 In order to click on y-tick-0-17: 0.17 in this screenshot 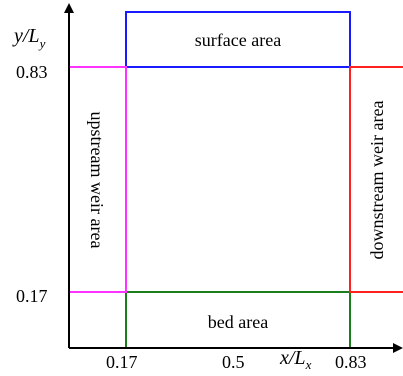, I will do `click(32, 296)`.